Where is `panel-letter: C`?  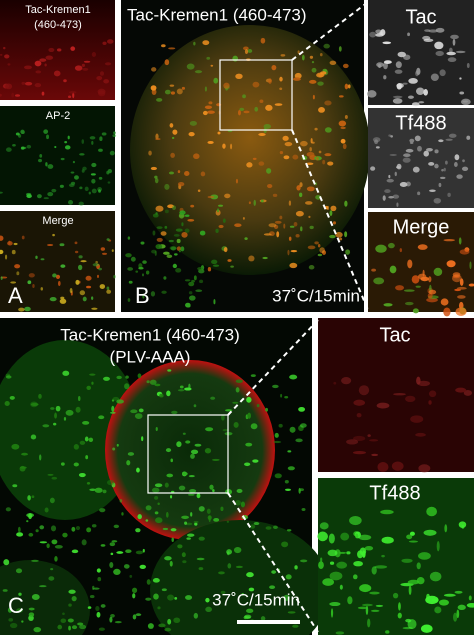 panel-letter: C is located at coordinates (16, 605).